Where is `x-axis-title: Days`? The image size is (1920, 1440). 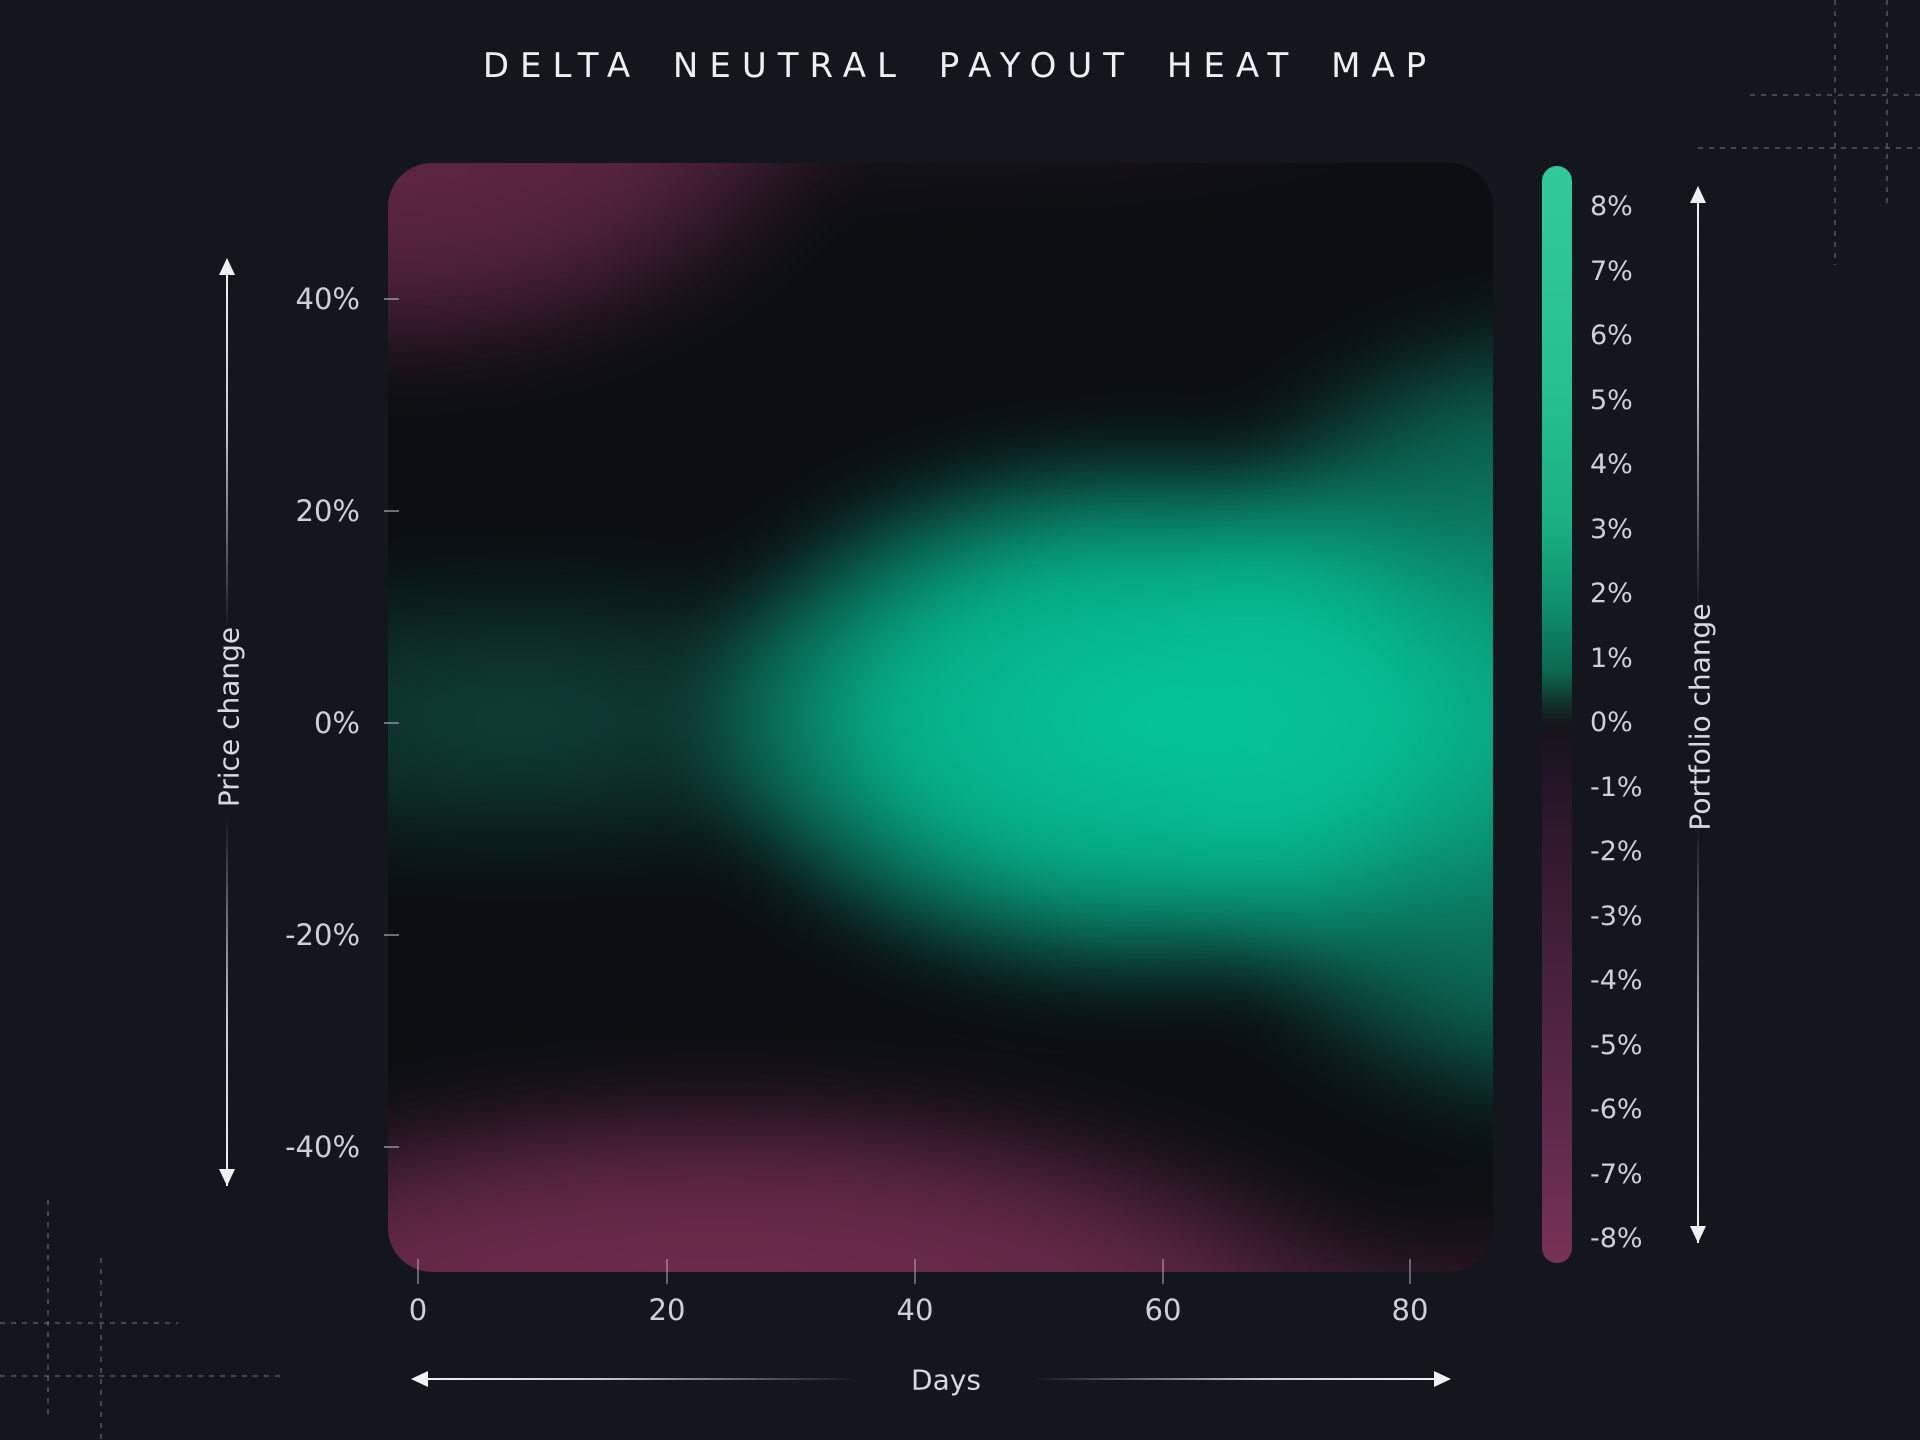
x-axis-title: Days is located at coordinates (946, 1380).